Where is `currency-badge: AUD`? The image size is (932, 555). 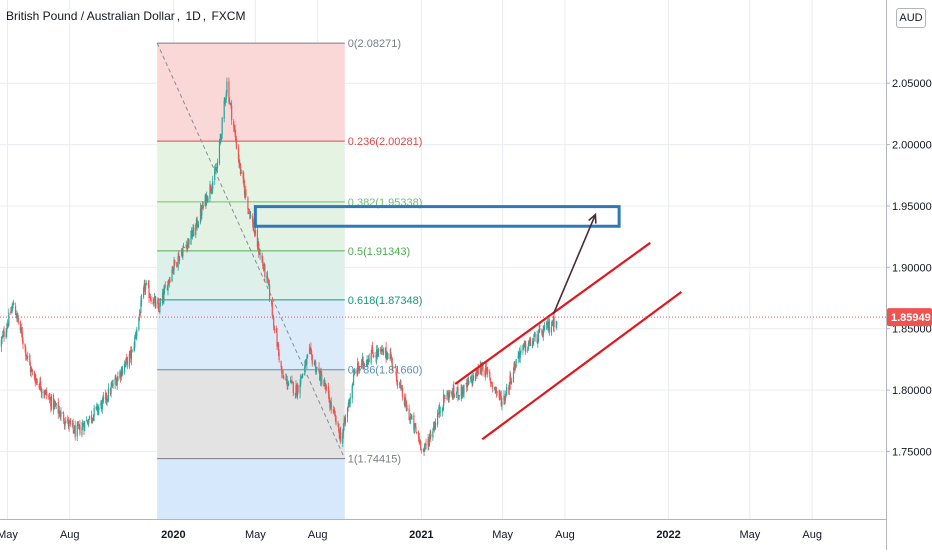
currency-badge: AUD is located at coordinates (911, 18).